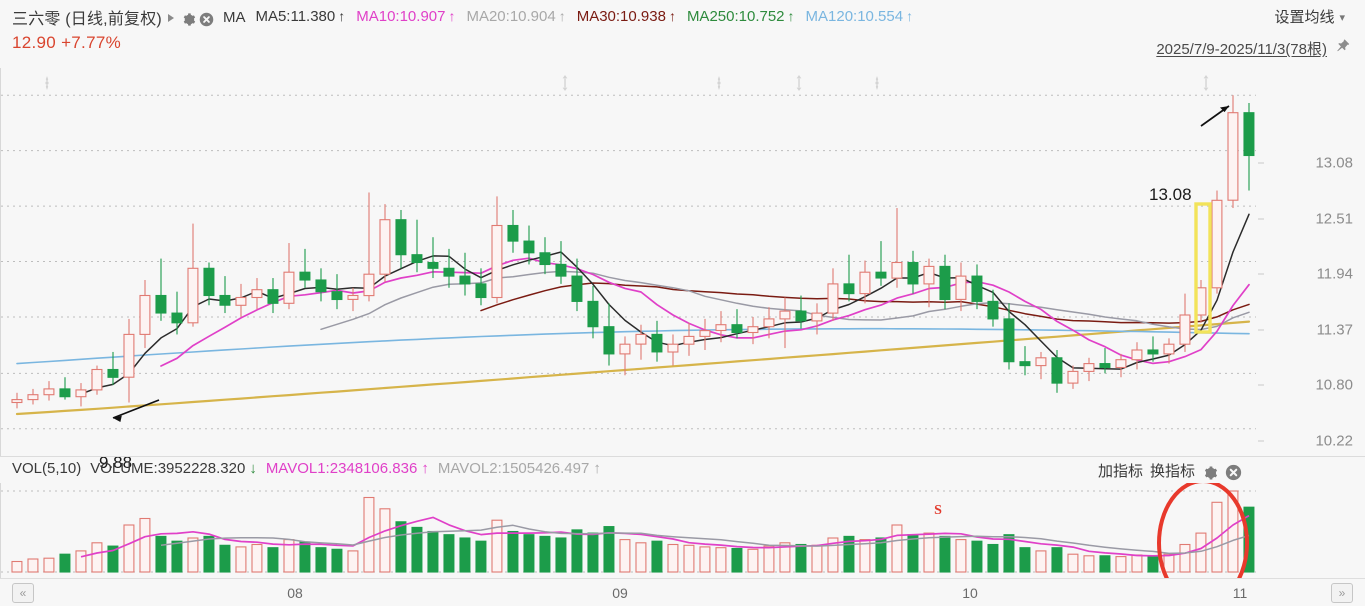 This screenshot has height=606, width=1365. Describe the element at coordinates (47, 468) in the screenshot. I see `volume-title: VOL(5,10)` at that location.